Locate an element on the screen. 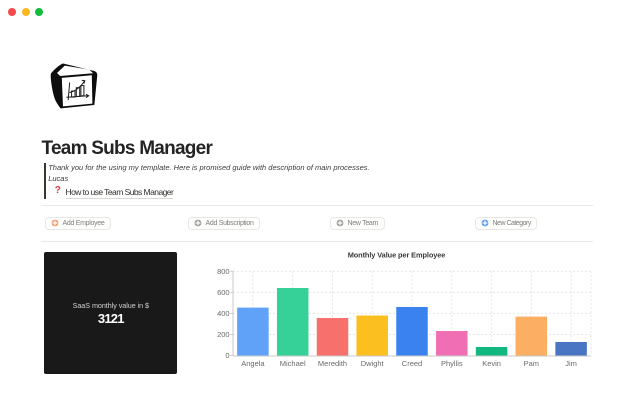  svg-text: Dwight is located at coordinates (373, 363).